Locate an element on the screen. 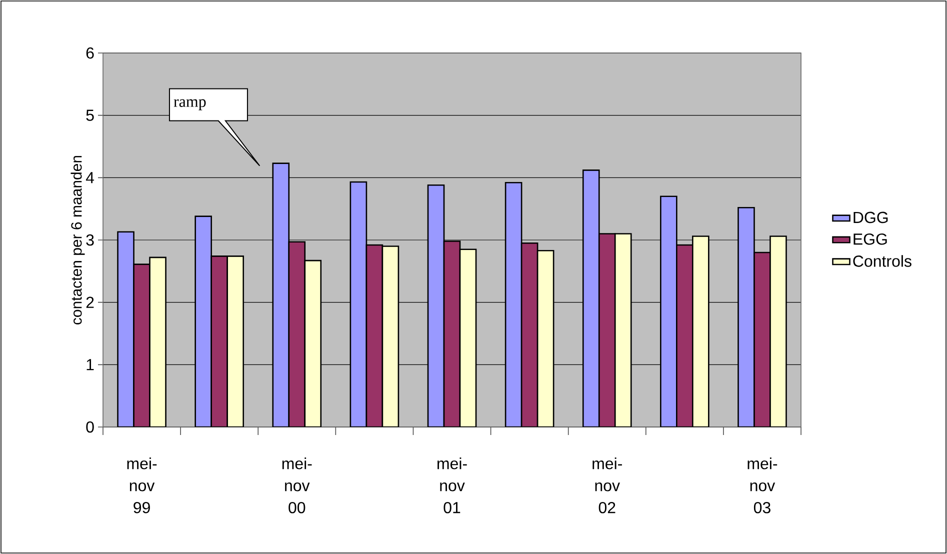 The height and width of the screenshot is (554, 947). x-tick-label: mei-nov 01 is located at coordinates (452, 486).